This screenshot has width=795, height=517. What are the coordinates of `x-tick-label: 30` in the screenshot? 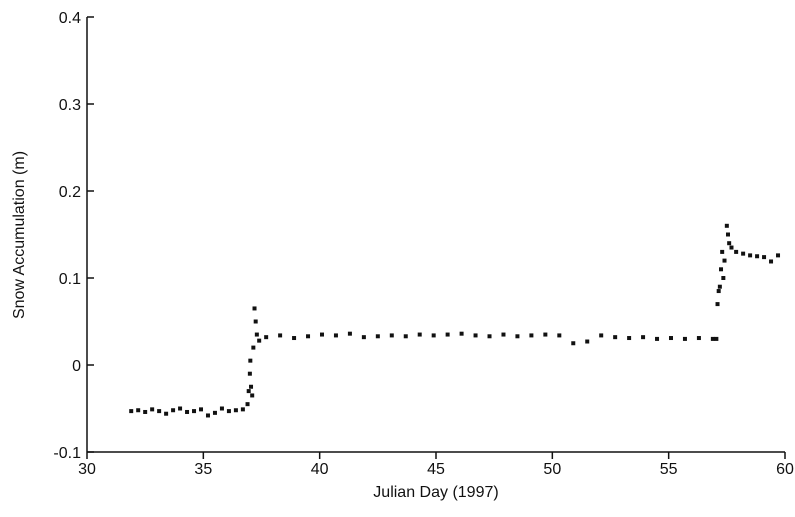 It's located at (87, 469).